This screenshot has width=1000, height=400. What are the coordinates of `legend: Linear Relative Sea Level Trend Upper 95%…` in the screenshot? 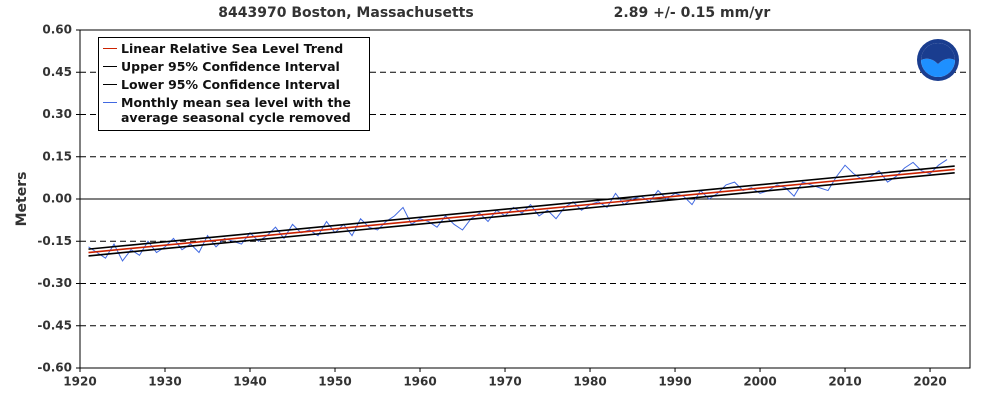 It's located at (234, 84).